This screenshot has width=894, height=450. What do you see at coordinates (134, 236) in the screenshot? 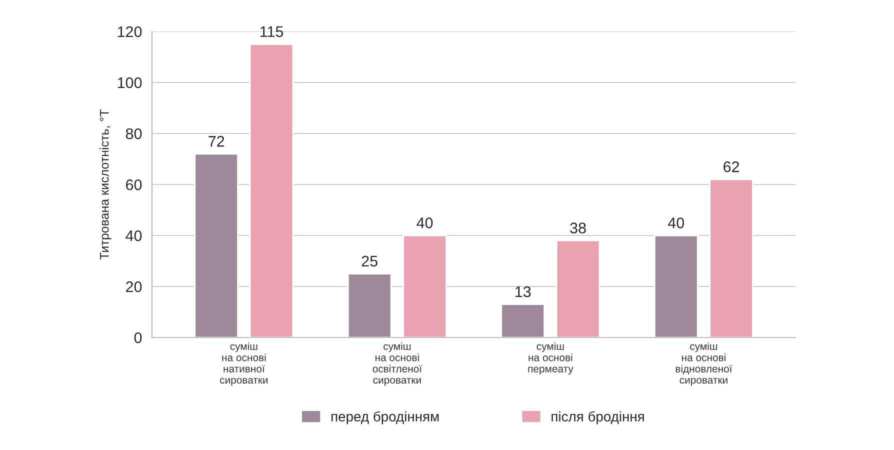
I see `y-tick-label: 40` at bounding box center [134, 236].